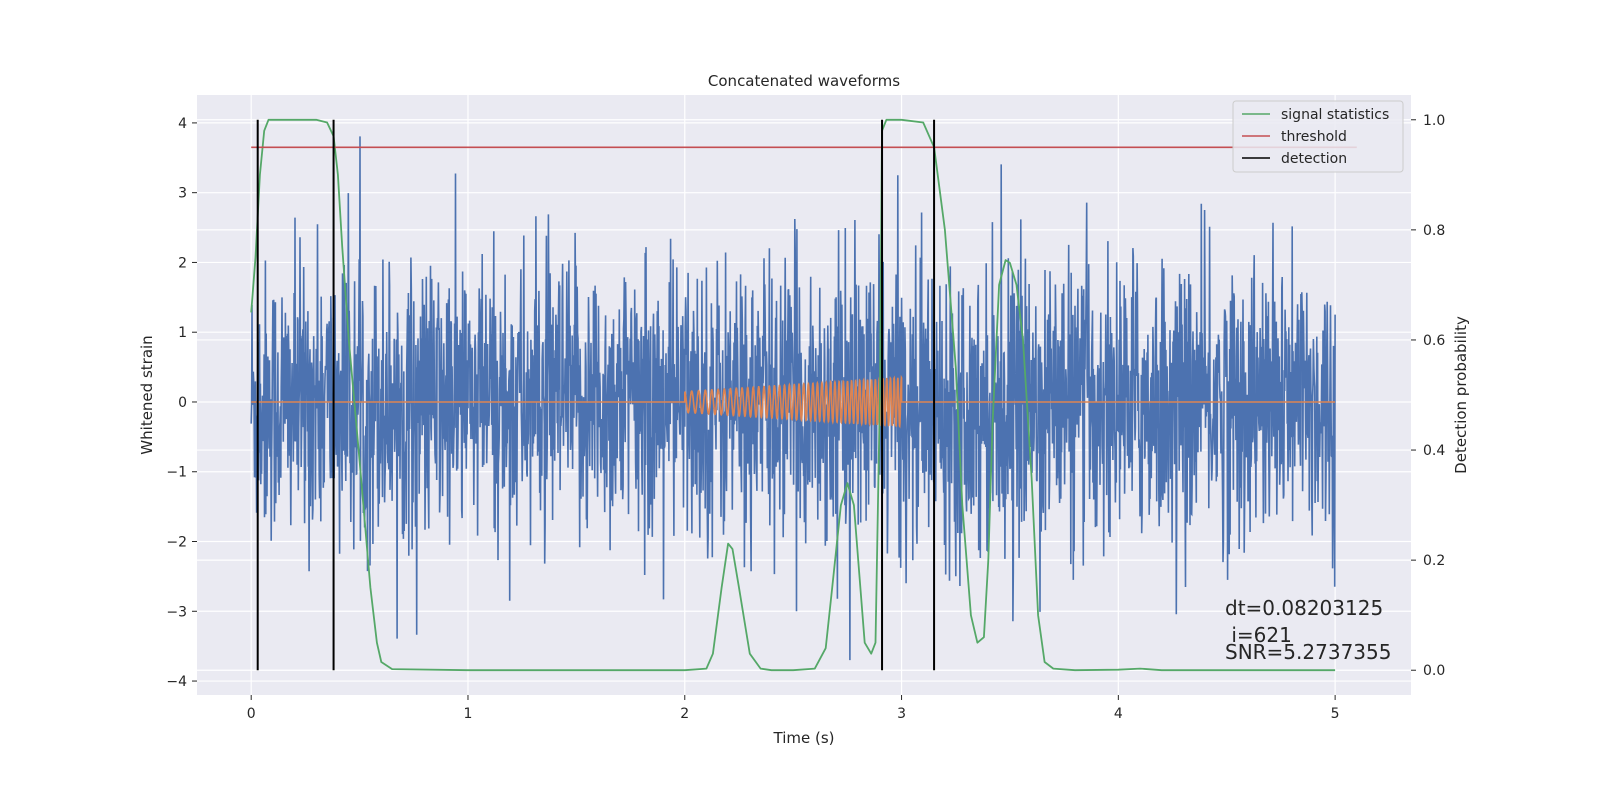  Describe the element at coordinates (468, 714) in the screenshot. I see `x-tick-label-1: 1` at that location.